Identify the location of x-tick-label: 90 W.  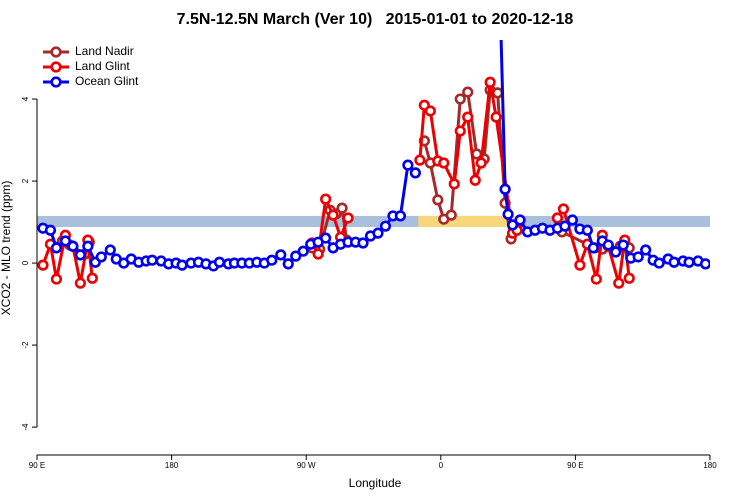
(306, 465).